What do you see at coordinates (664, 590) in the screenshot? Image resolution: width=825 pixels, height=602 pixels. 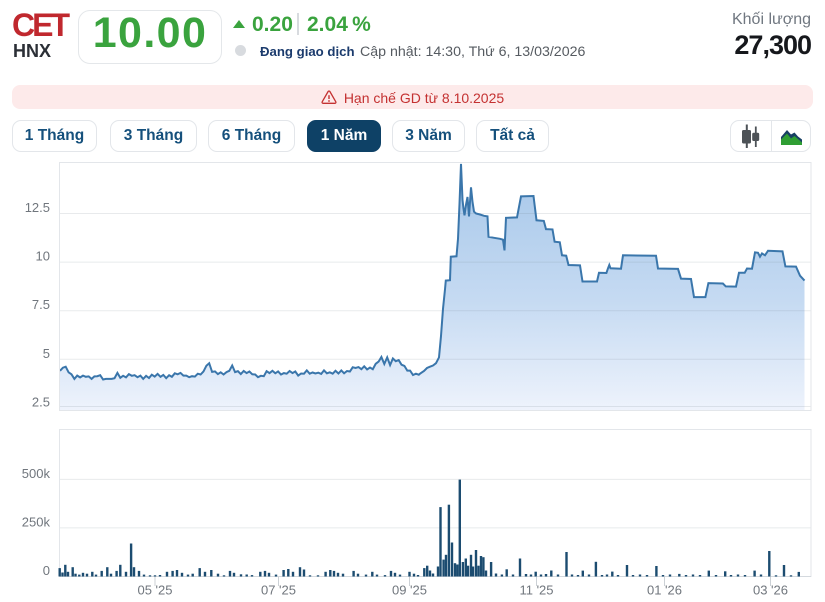 I see `svg-text: 01 '26` at bounding box center [664, 590].